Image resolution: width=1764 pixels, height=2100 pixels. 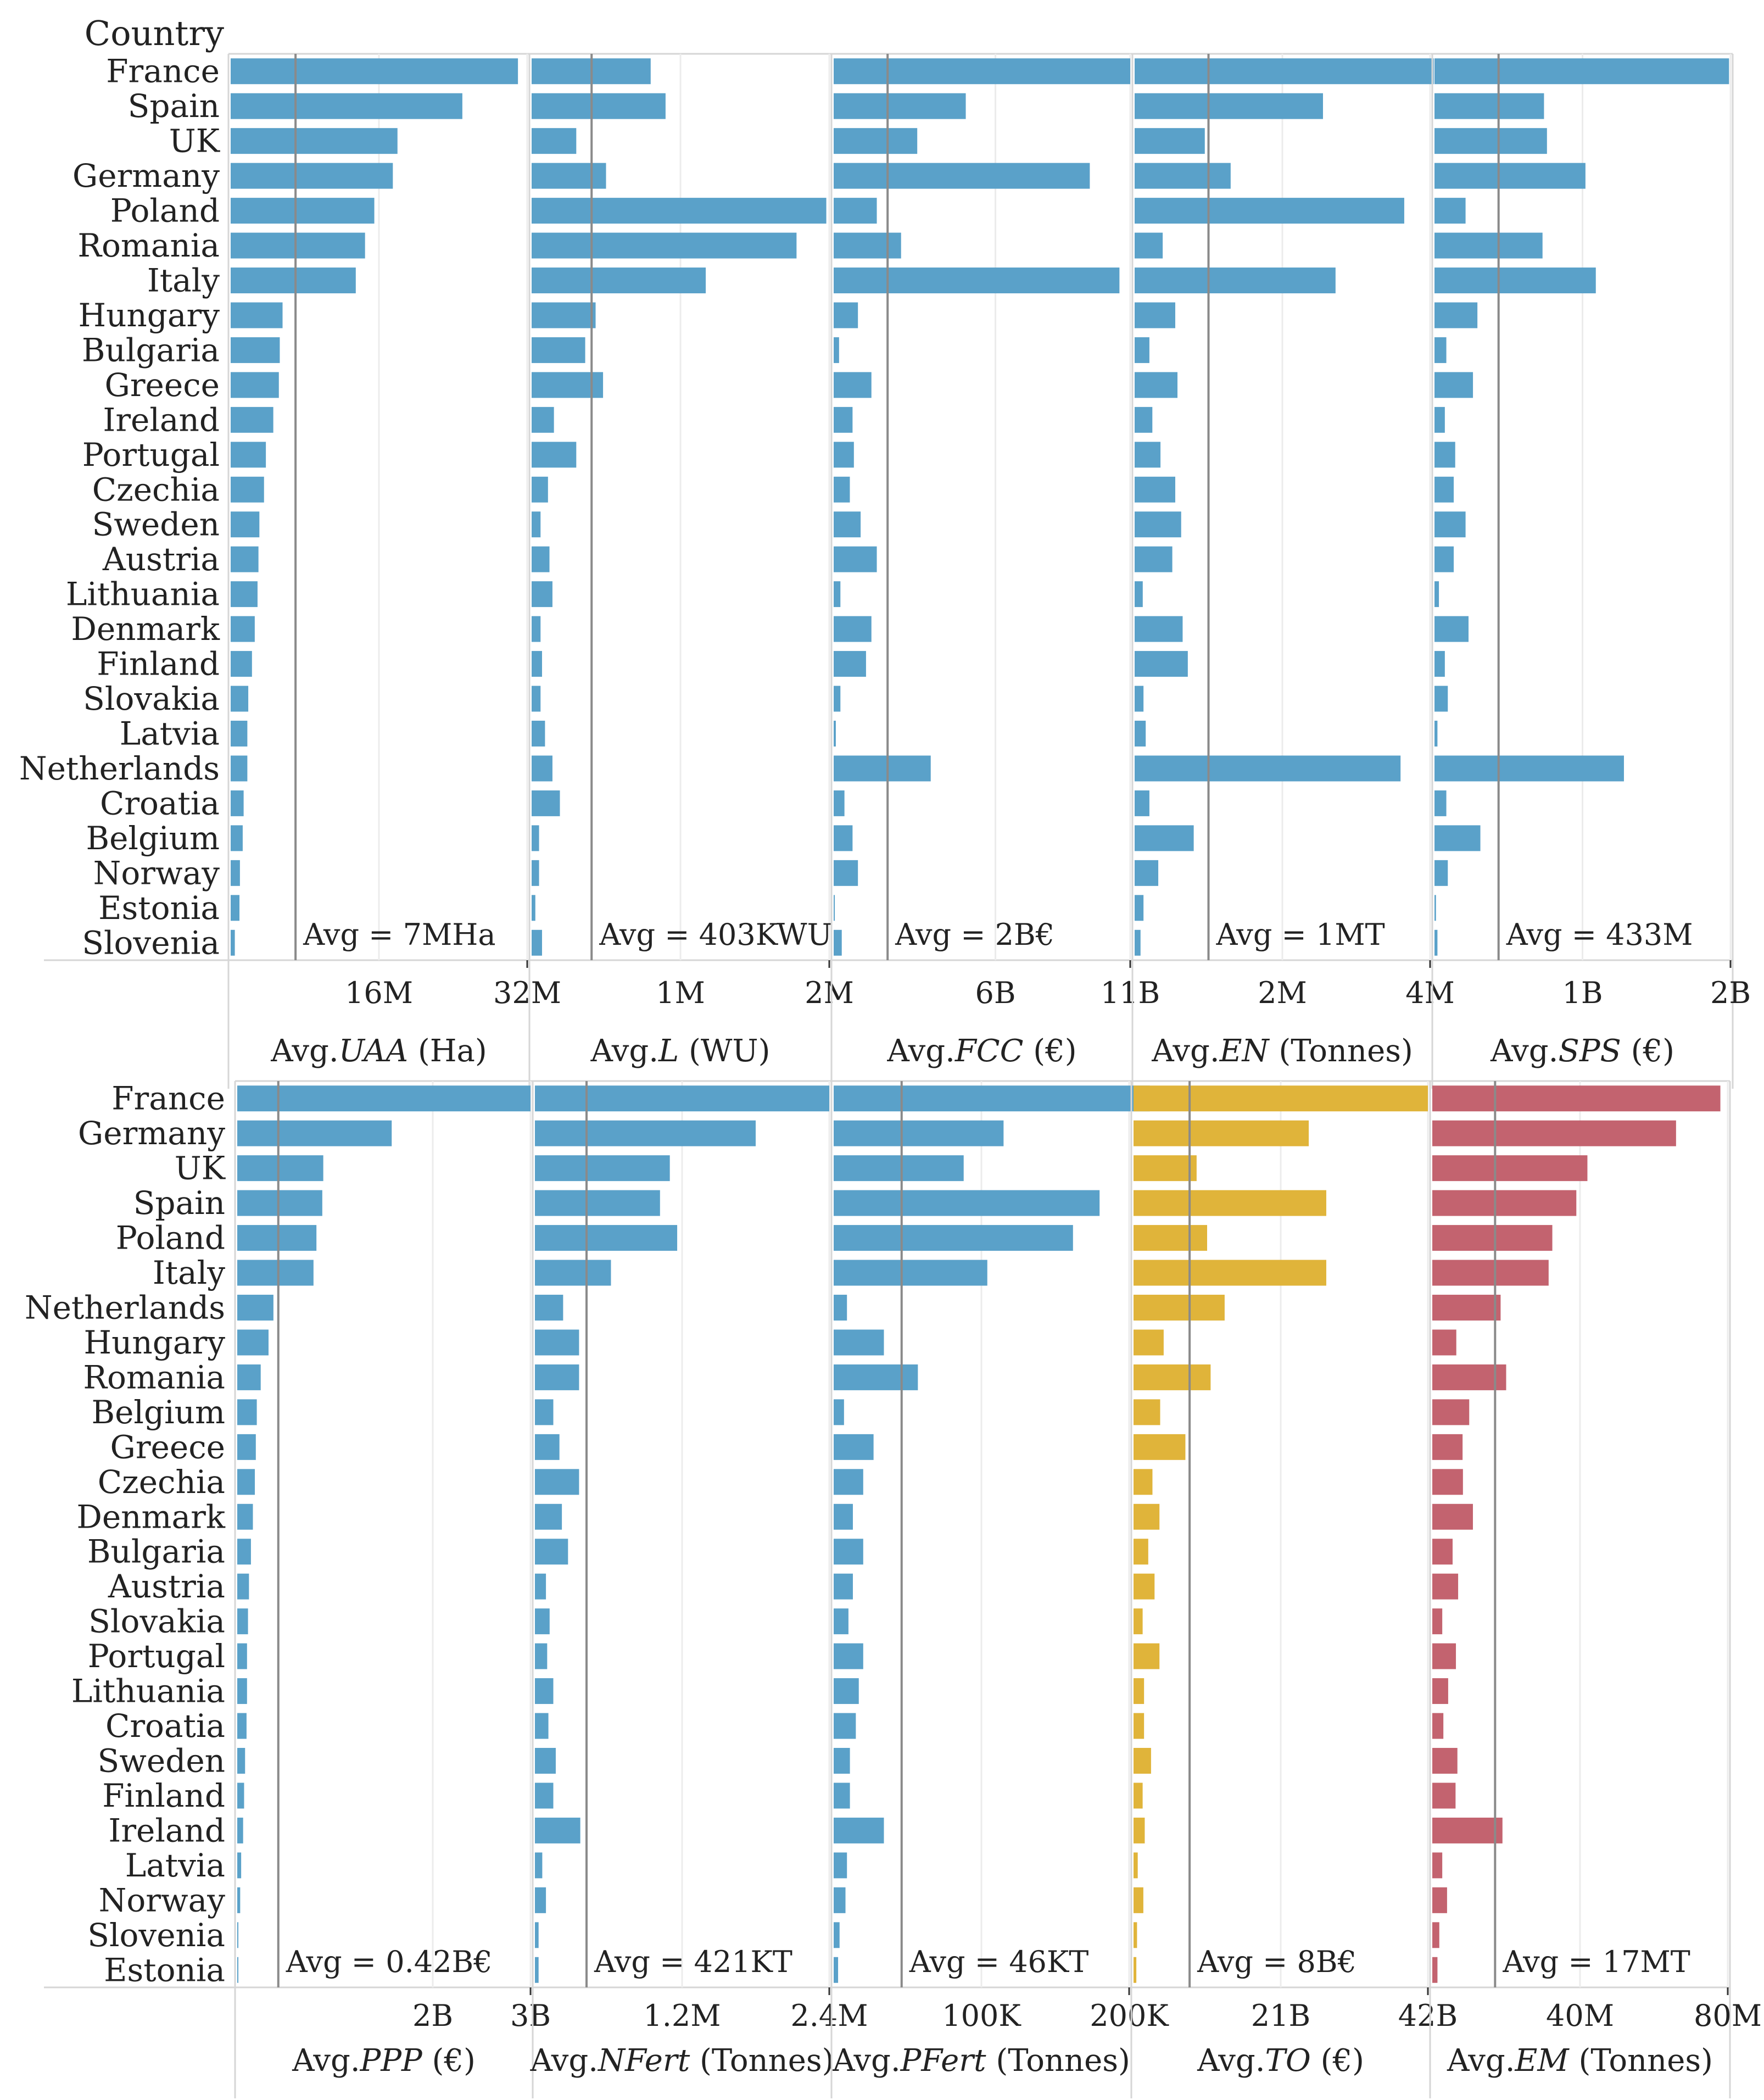 What do you see at coordinates (834, 908) in the screenshot?
I see `bar-estonia` at bounding box center [834, 908].